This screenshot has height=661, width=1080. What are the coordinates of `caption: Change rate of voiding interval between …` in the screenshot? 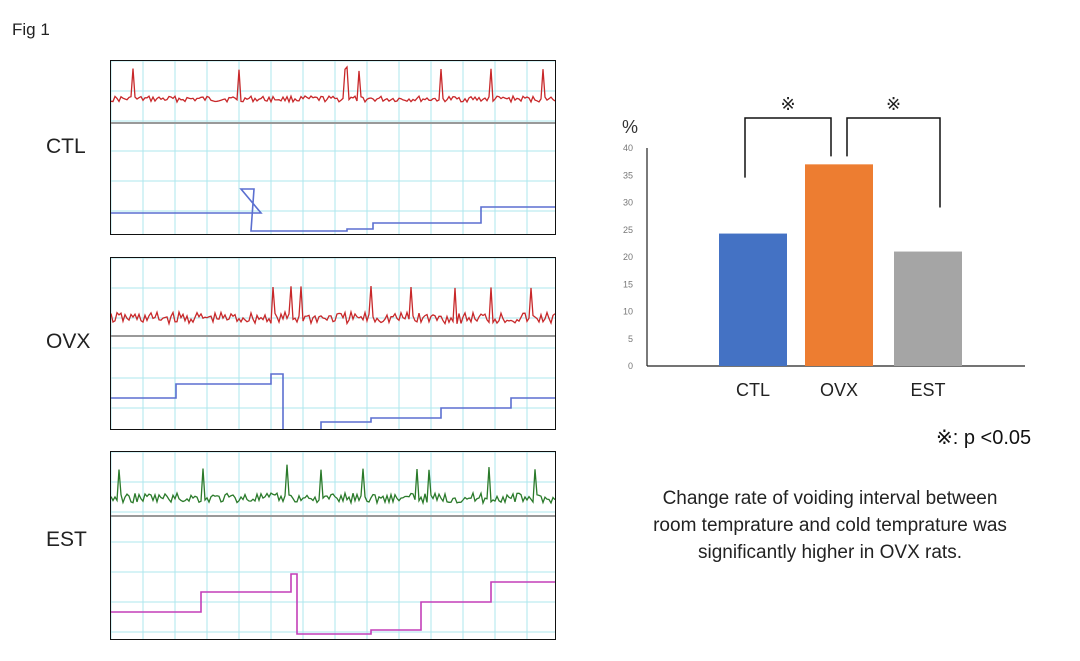 It's located at (830, 525).